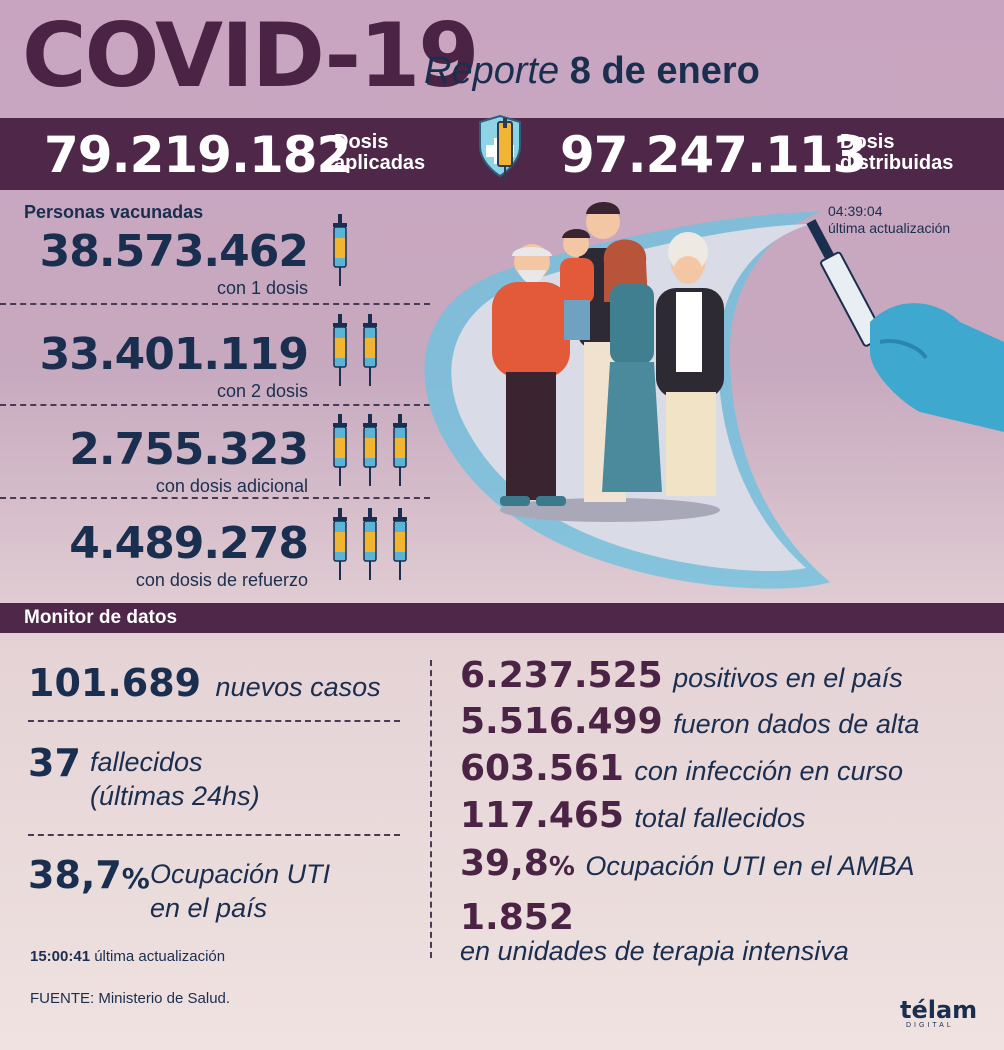 The width and height of the screenshot is (1004, 1050). I want to click on report-word: Reporte, so click(492, 71).